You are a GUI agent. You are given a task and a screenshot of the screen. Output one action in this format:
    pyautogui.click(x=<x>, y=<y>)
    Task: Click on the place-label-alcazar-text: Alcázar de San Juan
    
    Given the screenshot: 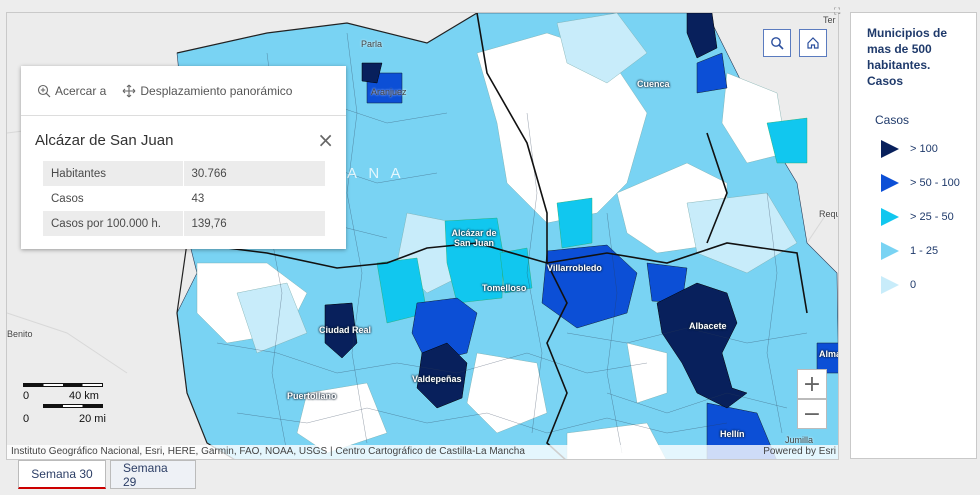 What is the action you would take?
    pyautogui.click(x=474, y=238)
    